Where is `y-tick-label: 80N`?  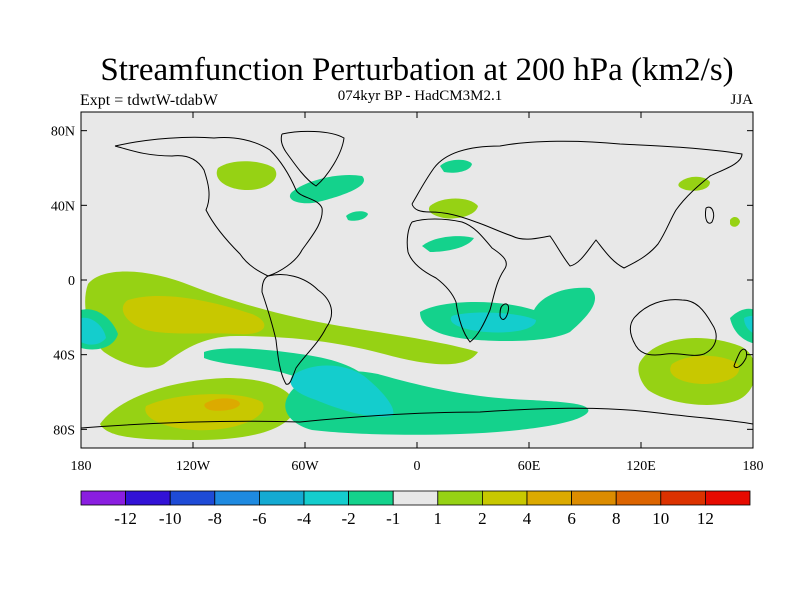 y-tick-label: 80N is located at coordinates (63, 132).